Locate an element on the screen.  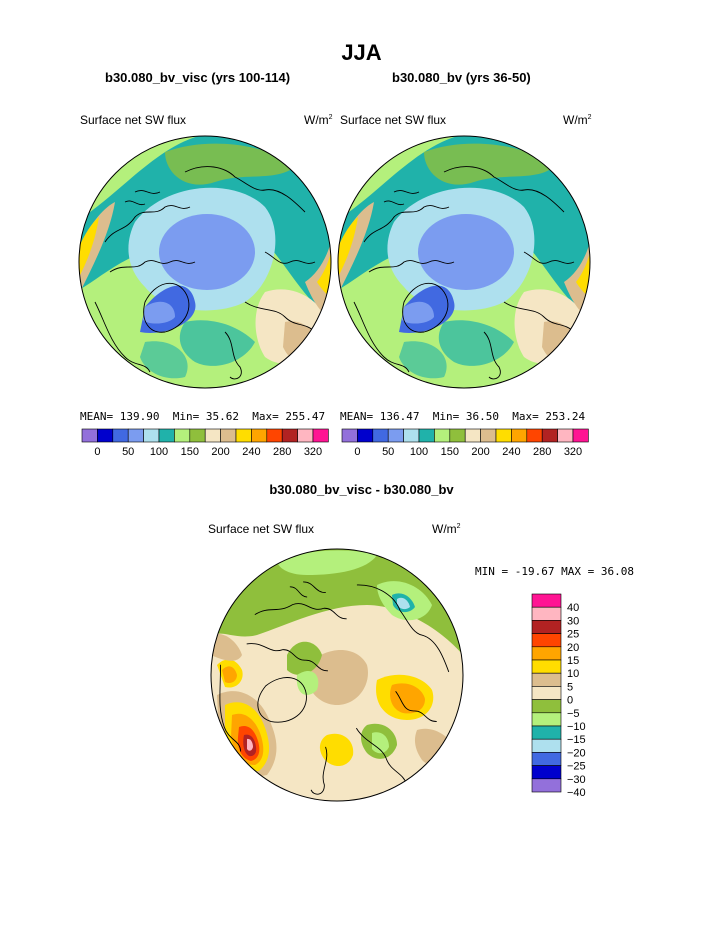
panel3-min: -19.67 is located at coordinates (534, 571).